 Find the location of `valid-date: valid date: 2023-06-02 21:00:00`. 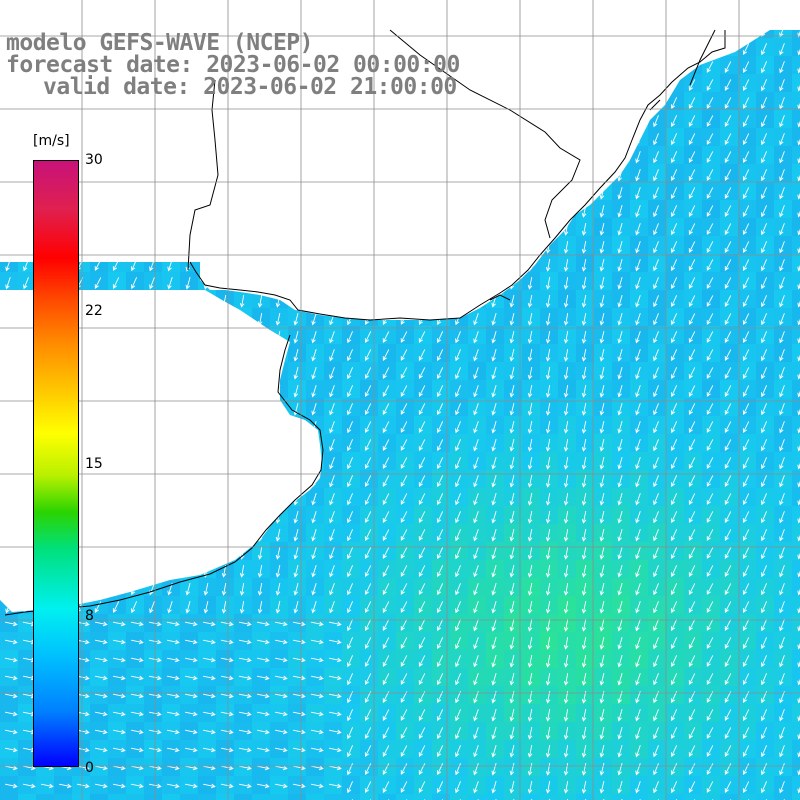

valid-date: valid date: 2023-06-02 21:00:00 is located at coordinates (250, 87).